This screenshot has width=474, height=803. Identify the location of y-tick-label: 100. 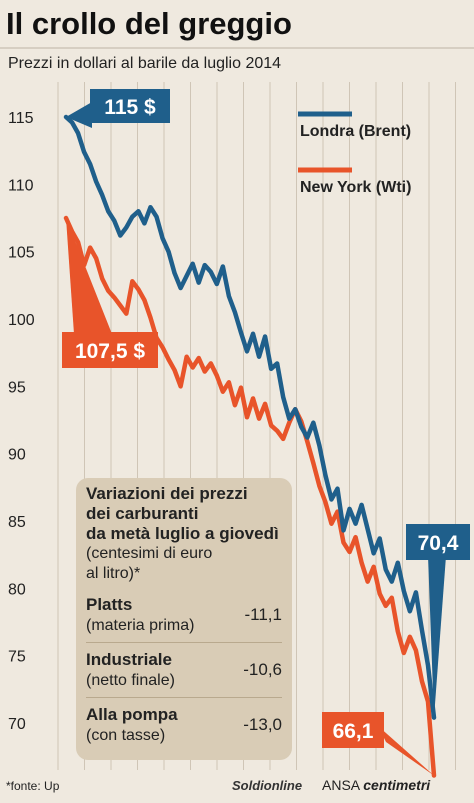
(21, 320).